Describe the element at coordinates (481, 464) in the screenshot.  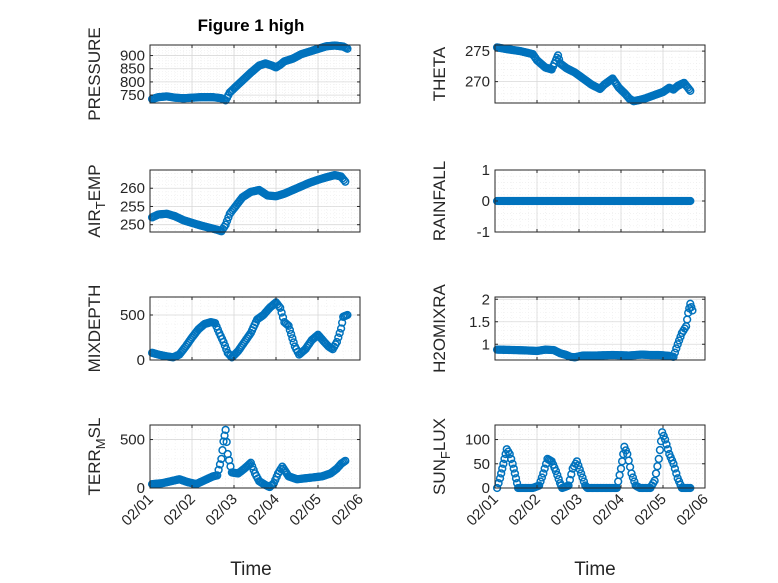
I see `y-tick-label: 50` at that location.